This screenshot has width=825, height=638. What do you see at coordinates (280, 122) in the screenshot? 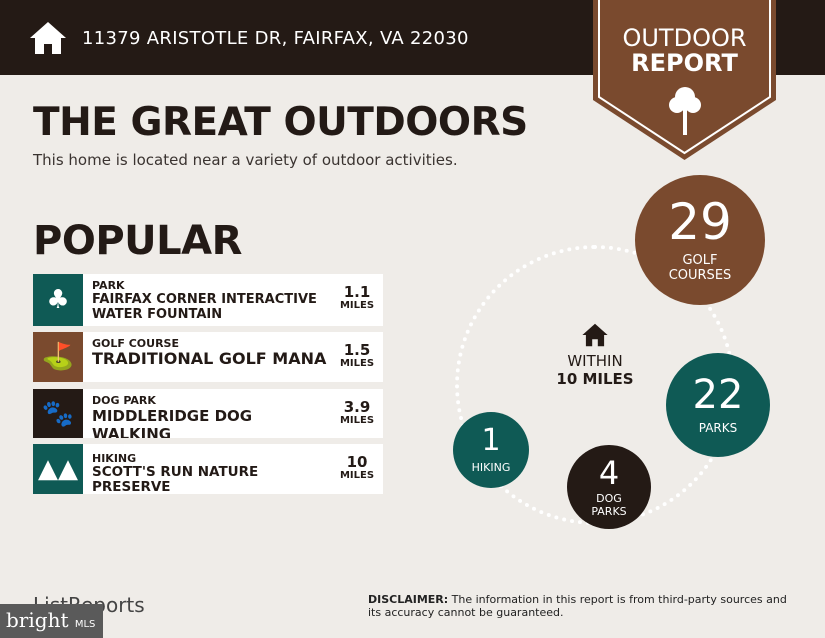
I see `page-title: THE GREAT OUTDOORS` at bounding box center [280, 122].